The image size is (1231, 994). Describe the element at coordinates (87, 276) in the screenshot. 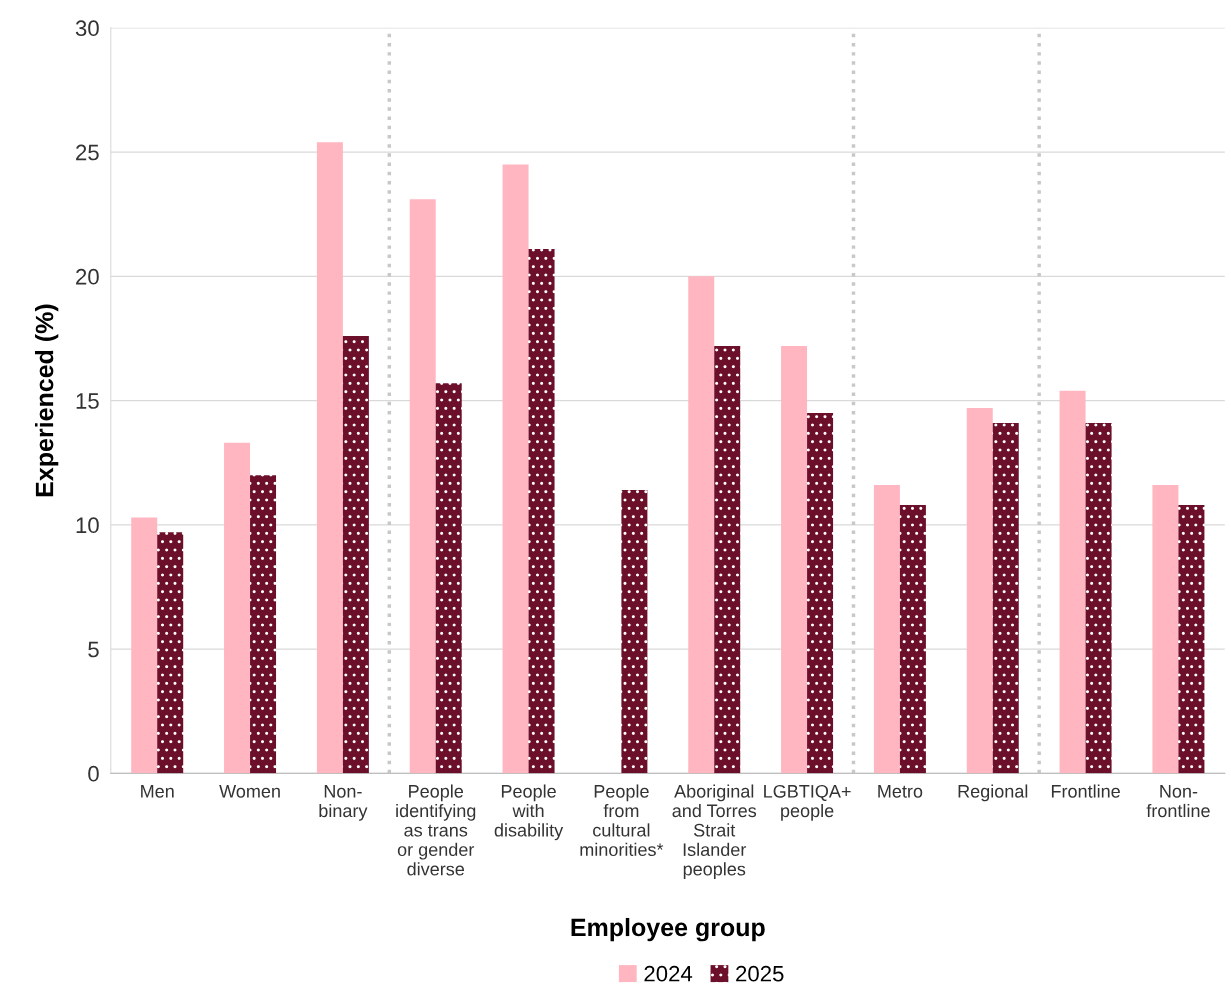

I see `y-tick-label: 20` at that location.